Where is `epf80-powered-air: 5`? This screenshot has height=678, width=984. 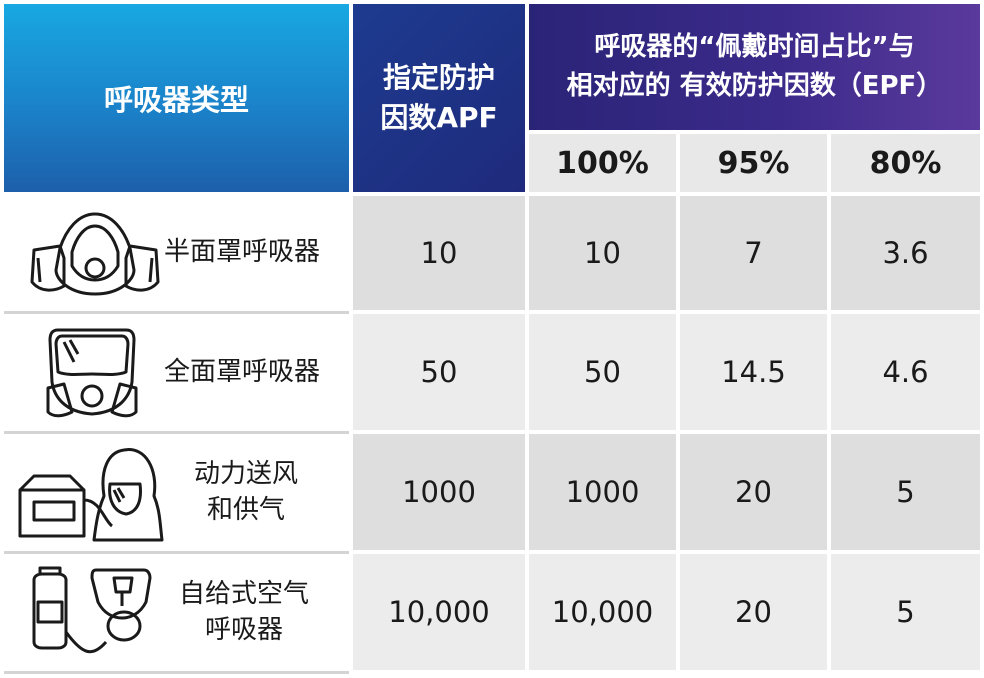 epf80-powered-air: 5 is located at coordinates (905, 492).